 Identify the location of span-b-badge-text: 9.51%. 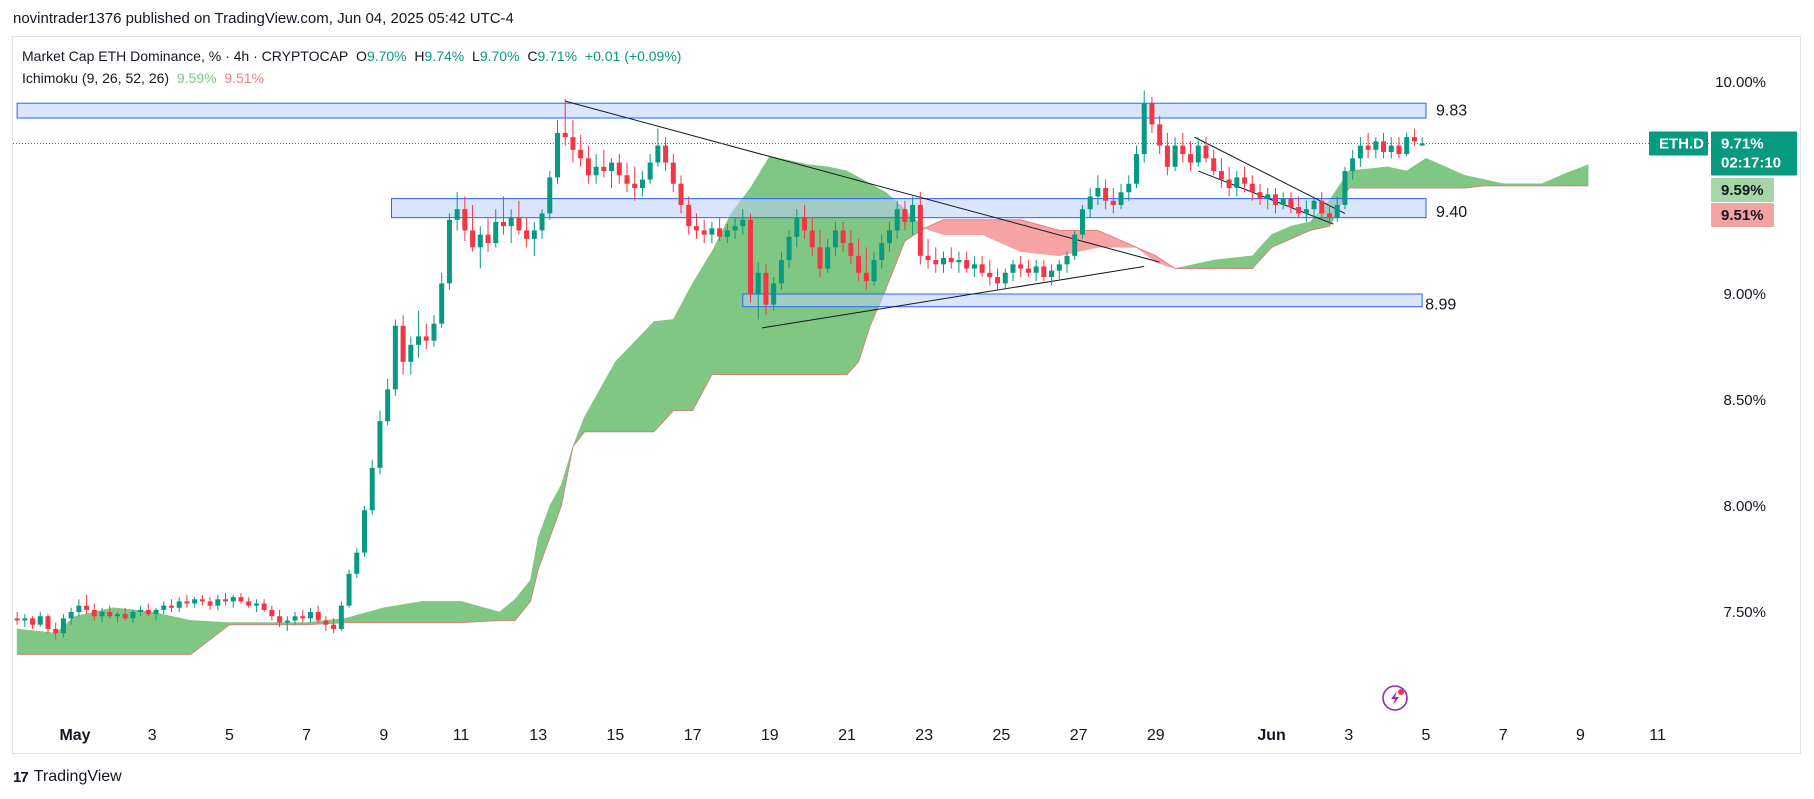
(1742, 215).